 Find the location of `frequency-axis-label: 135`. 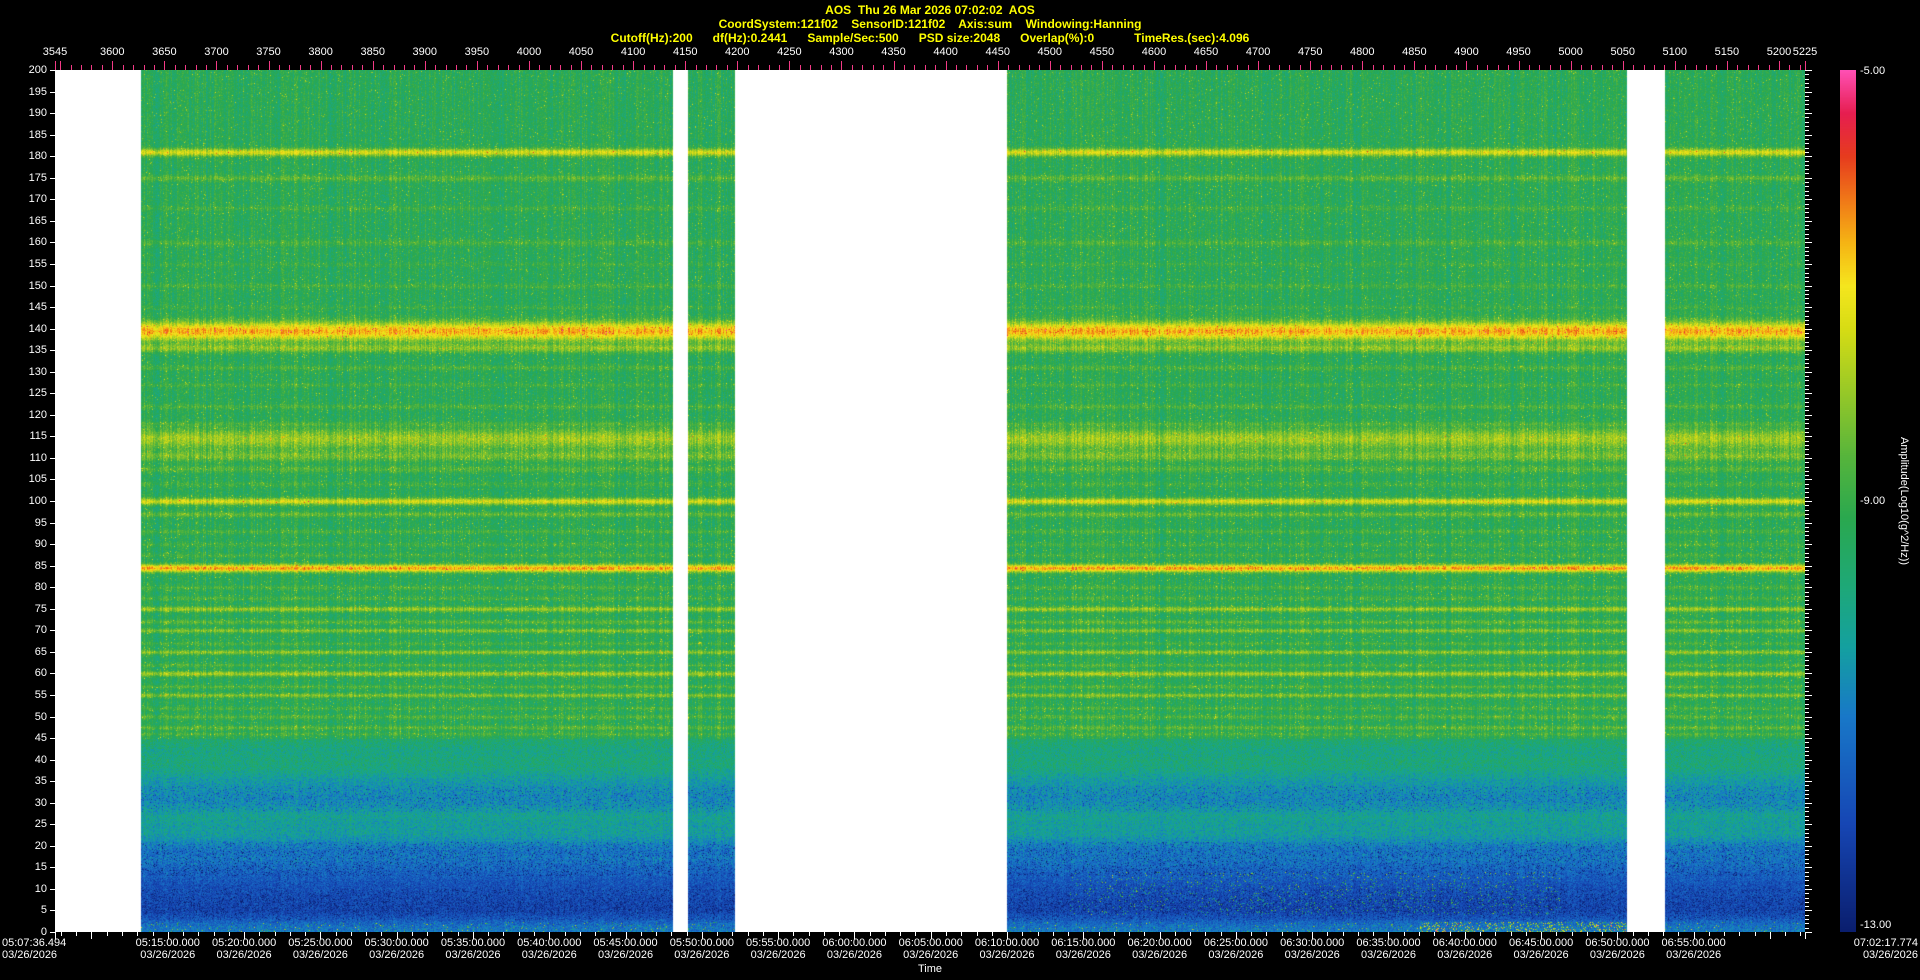

frequency-axis-label: 135 is located at coordinates (37, 350).